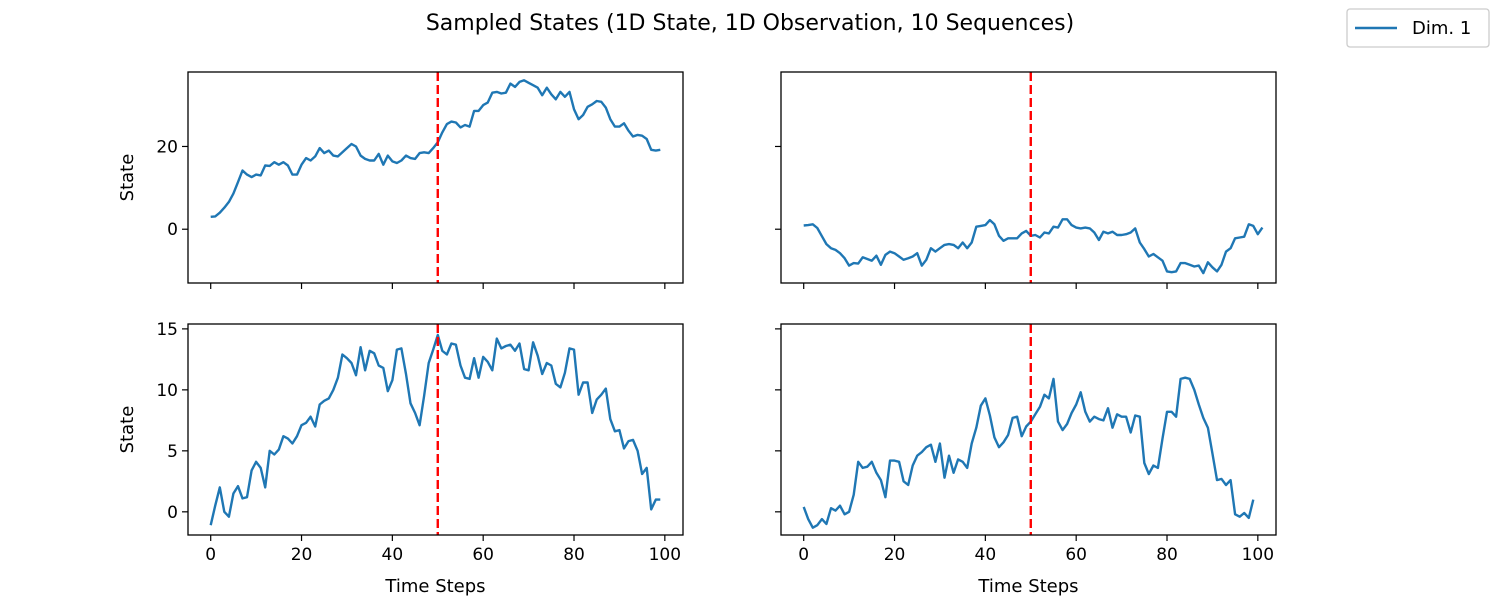 This screenshot has width=1500, height=600. What do you see at coordinates (167, 391) in the screenshot?
I see `y-tick-label: 10` at bounding box center [167, 391].